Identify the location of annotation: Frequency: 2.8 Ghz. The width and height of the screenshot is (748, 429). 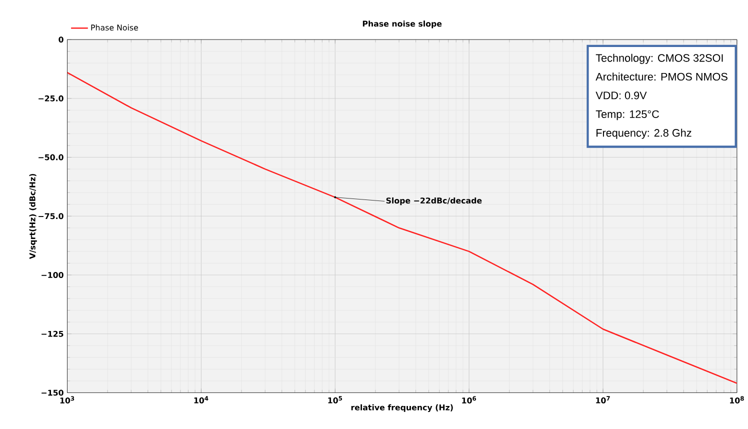
(644, 133).